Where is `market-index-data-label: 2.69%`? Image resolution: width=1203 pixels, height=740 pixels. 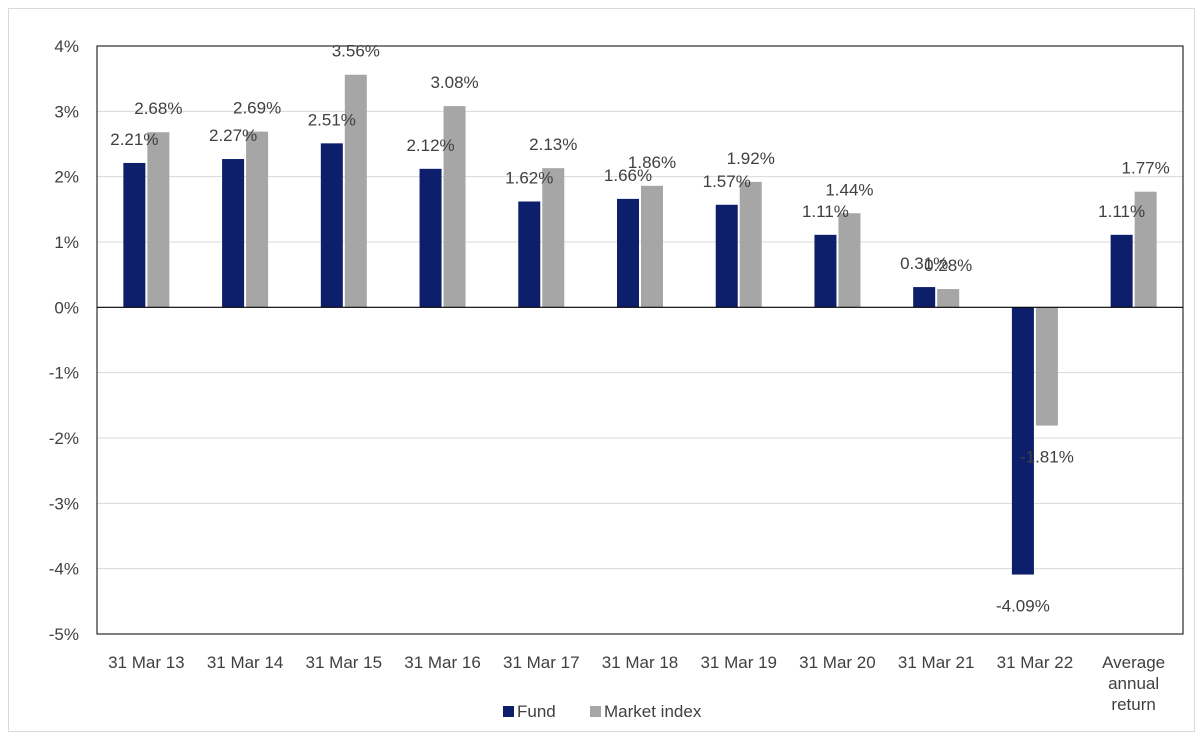 market-index-data-label: 2.69% is located at coordinates (257, 108).